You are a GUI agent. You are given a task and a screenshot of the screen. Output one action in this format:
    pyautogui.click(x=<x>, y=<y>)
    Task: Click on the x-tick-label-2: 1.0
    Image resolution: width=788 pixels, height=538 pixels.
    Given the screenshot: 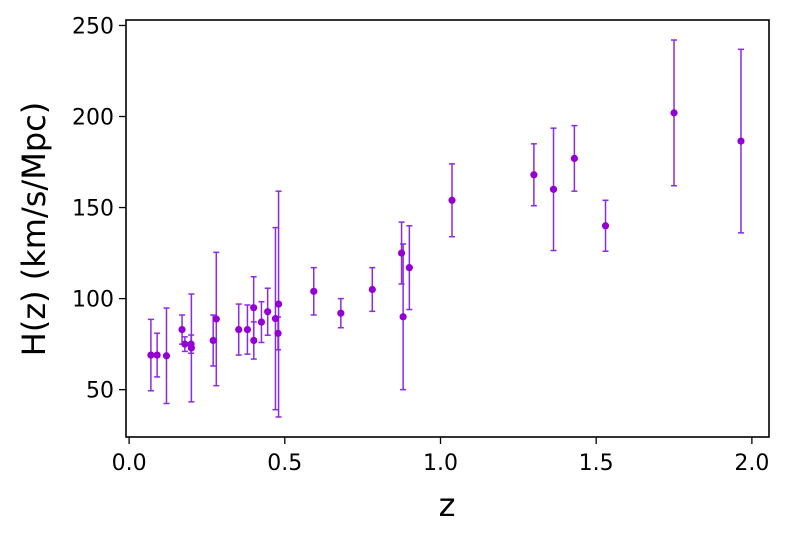 What is the action you would take?
    pyautogui.click(x=440, y=463)
    